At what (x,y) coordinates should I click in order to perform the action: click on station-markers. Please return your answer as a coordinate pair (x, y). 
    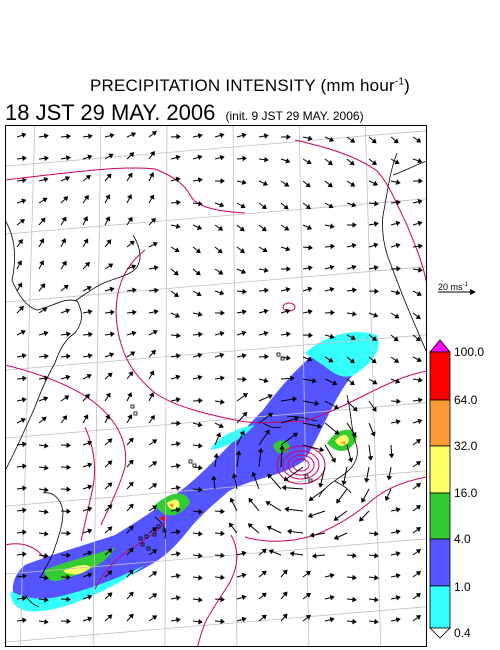
    Looking at the image, I should click on (221, 451).